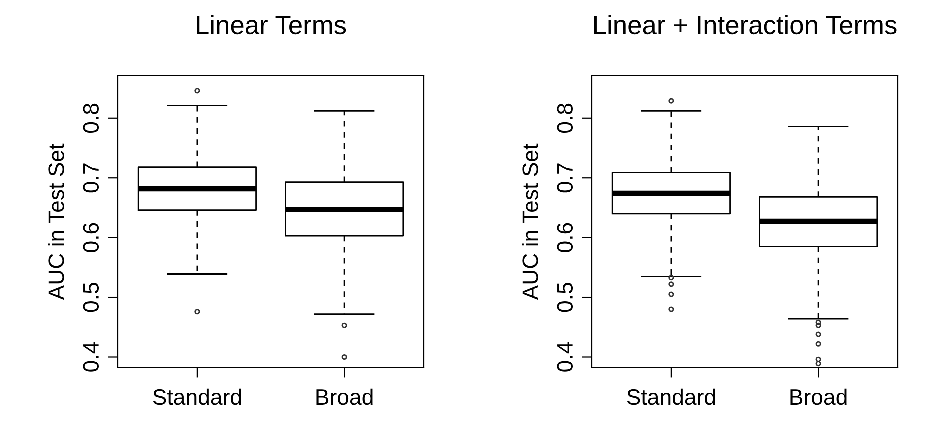  What do you see at coordinates (745, 25) in the screenshot?
I see `chart-title: Linear + Interaction Terms` at bounding box center [745, 25].